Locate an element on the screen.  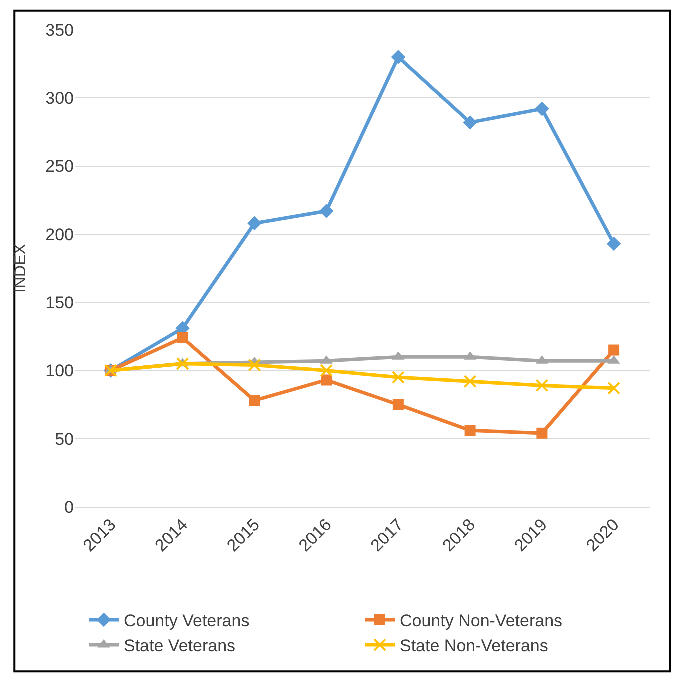
y-tick-label: 0 is located at coordinates (69, 507).